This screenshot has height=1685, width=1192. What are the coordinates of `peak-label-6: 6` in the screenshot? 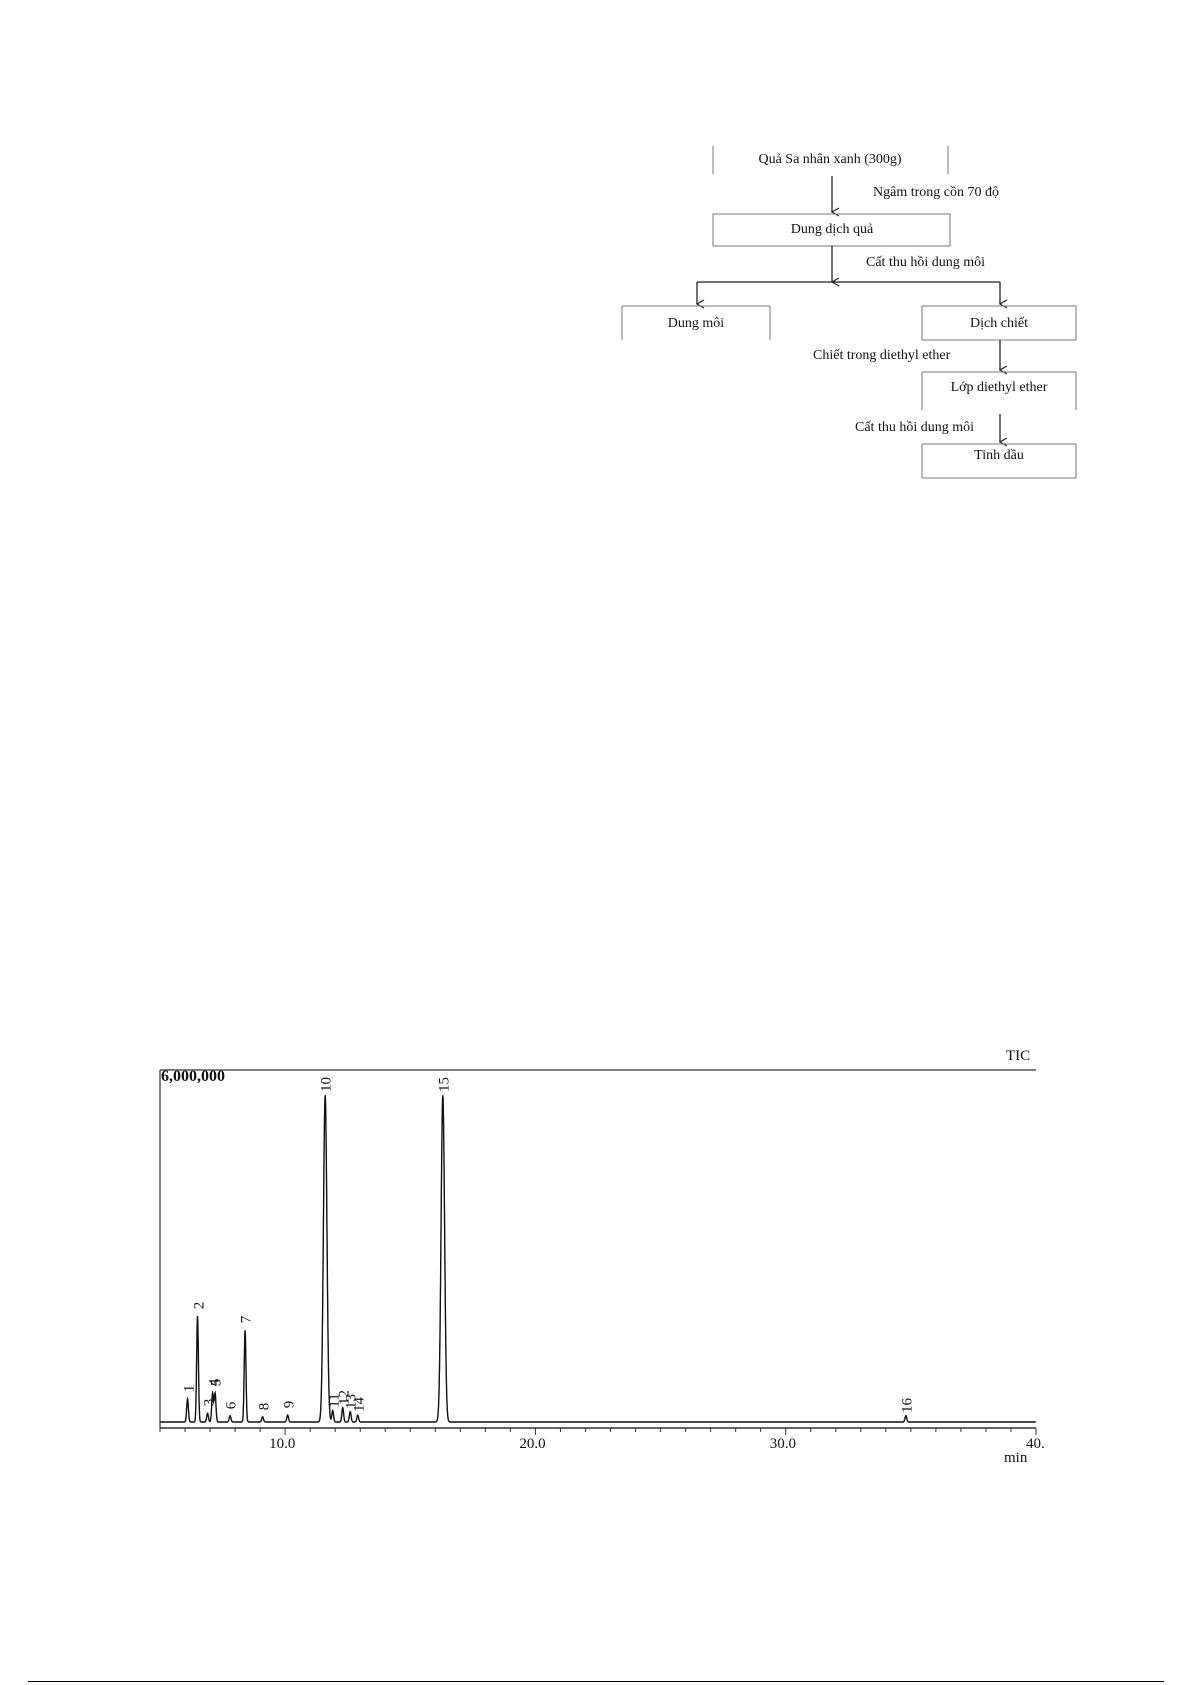 It's located at (231, 1405).